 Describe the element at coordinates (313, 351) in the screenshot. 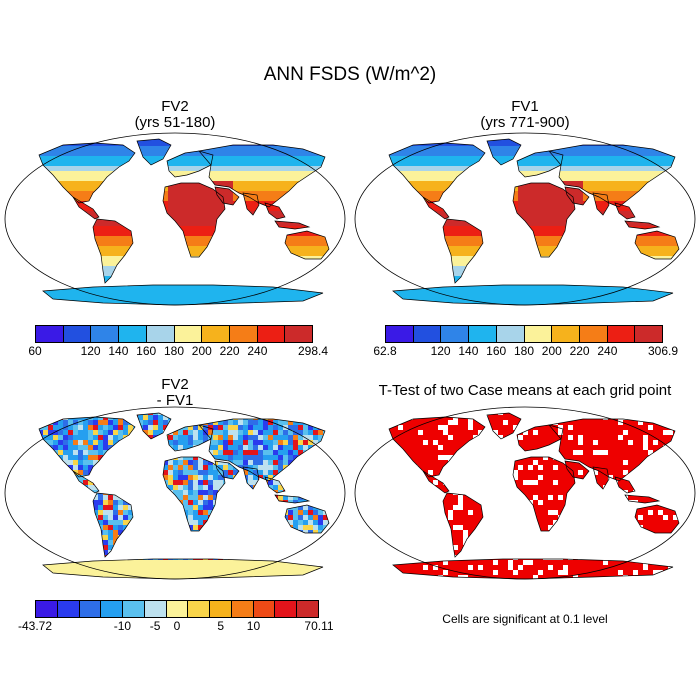

I see `colorbar-tick-label: 298.4` at that location.